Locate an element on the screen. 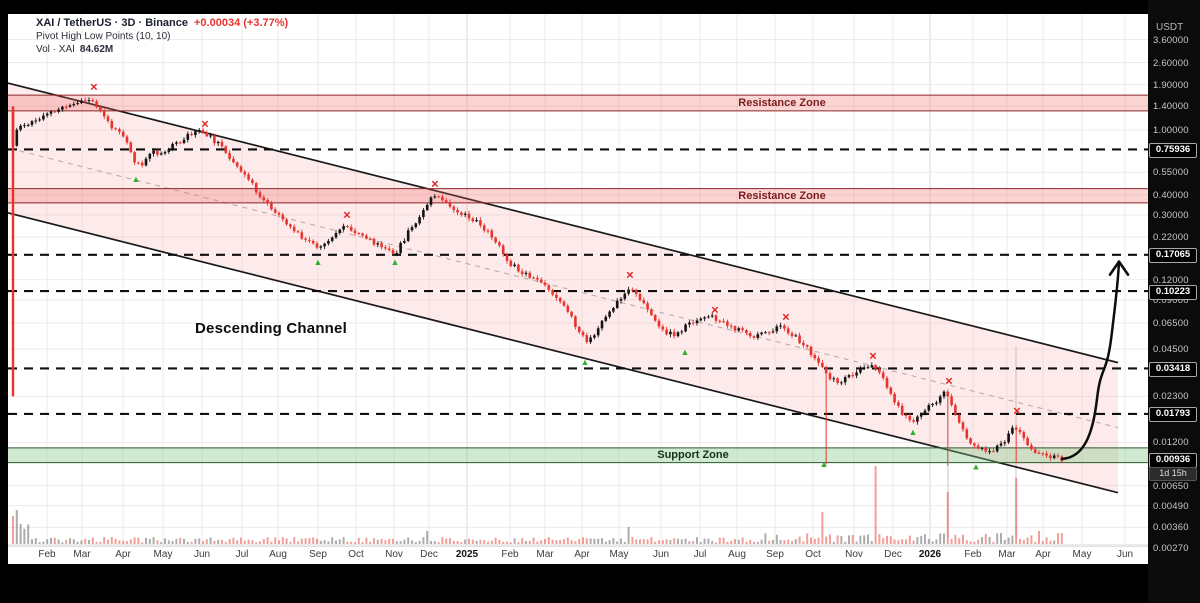 Image resolution: width=1200 pixels, height=603 pixels. support-zone-label: Support Zone is located at coordinates (693, 455).